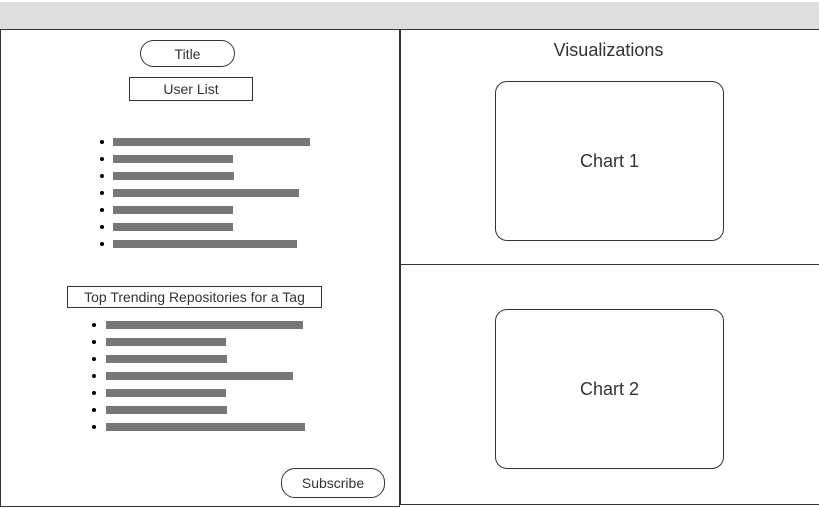  I want to click on chart-1-label: Chart 1, so click(609, 160).